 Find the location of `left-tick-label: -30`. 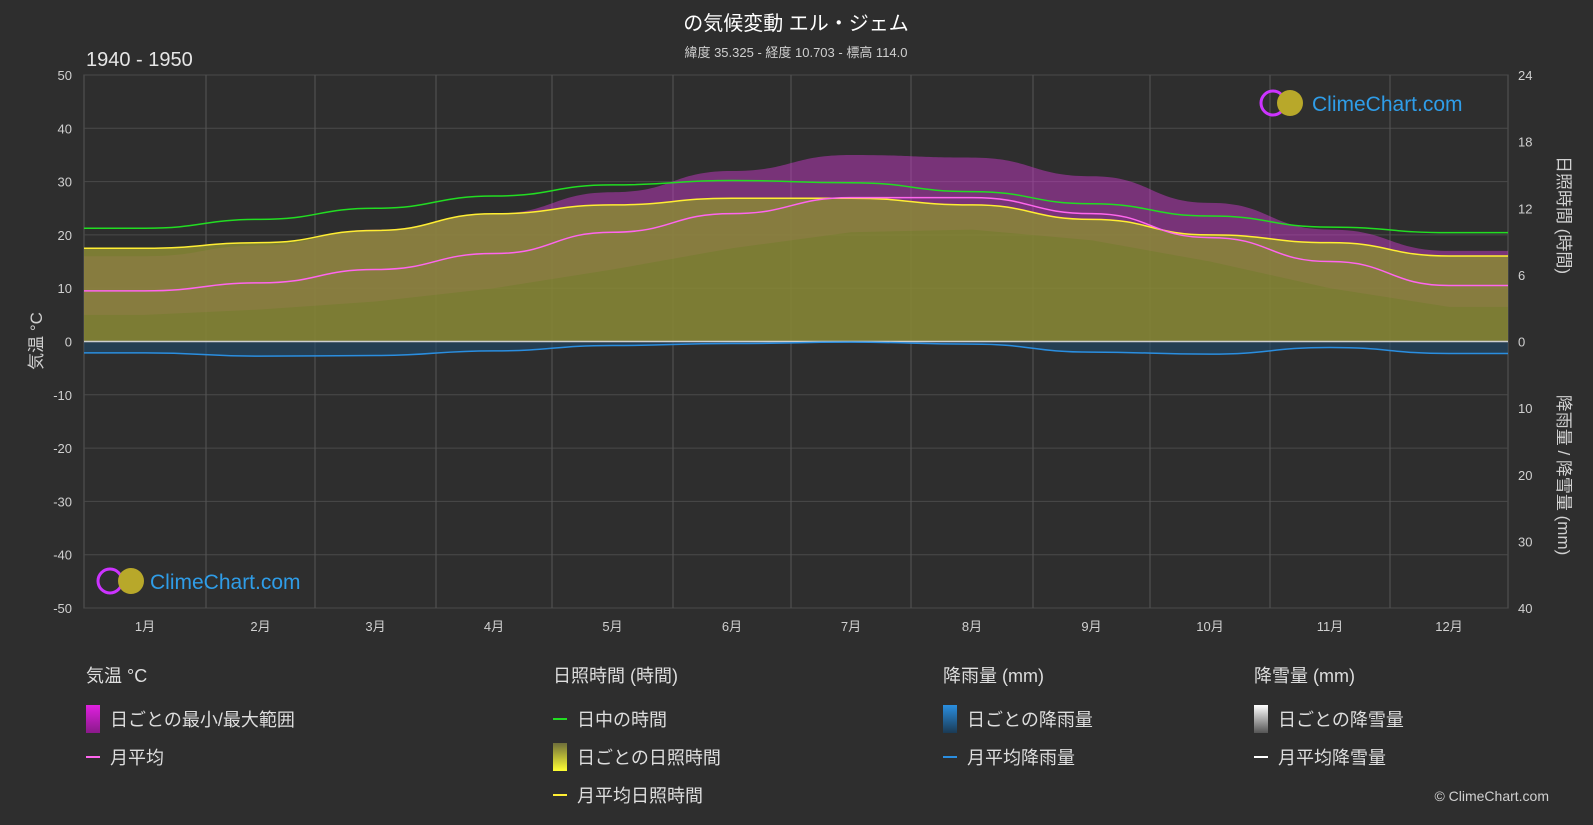

left-tick-label: -30 is located at coordinates (62, 501).